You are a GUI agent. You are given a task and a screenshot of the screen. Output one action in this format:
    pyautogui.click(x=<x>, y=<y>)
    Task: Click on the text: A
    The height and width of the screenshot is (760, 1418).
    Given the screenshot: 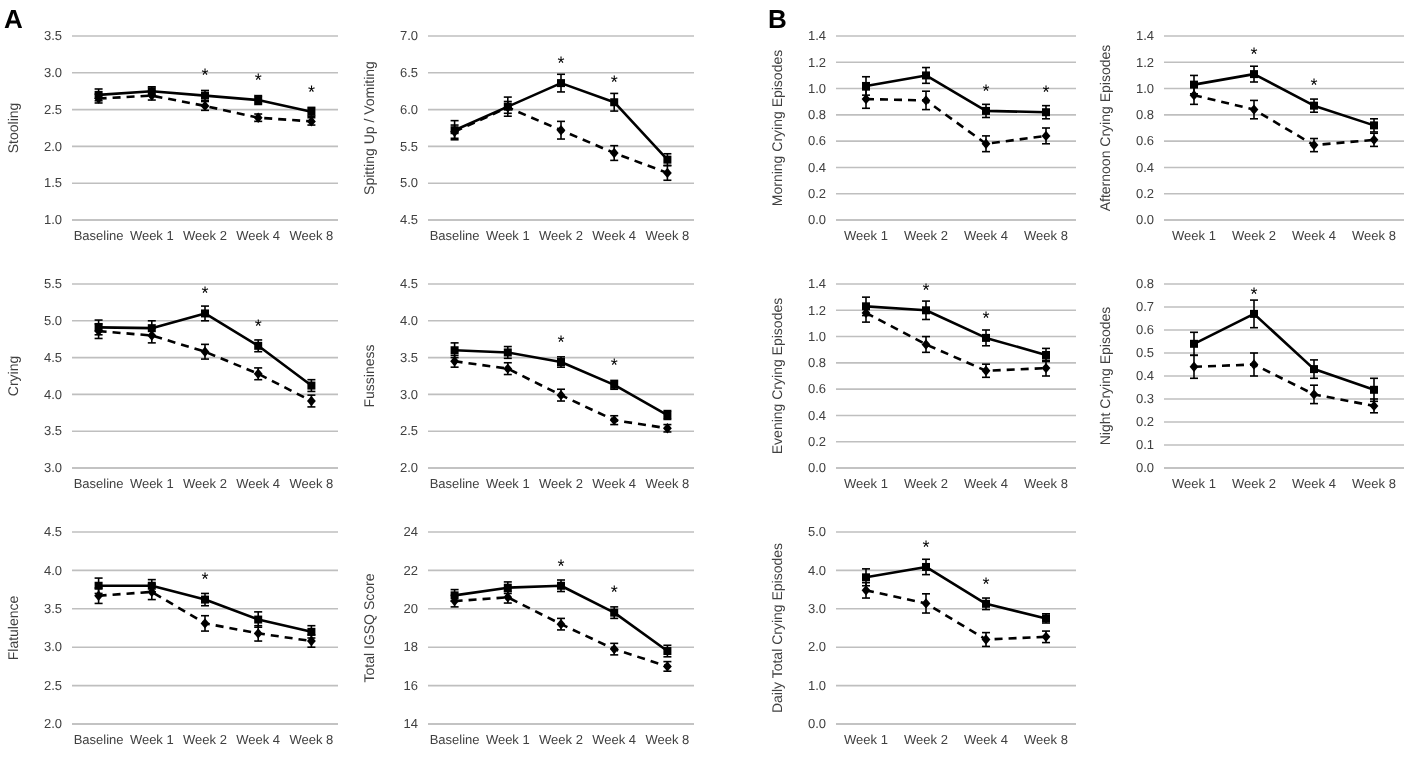 What is the action you would take?
    pyautogui.click(x=14, y=19)
    